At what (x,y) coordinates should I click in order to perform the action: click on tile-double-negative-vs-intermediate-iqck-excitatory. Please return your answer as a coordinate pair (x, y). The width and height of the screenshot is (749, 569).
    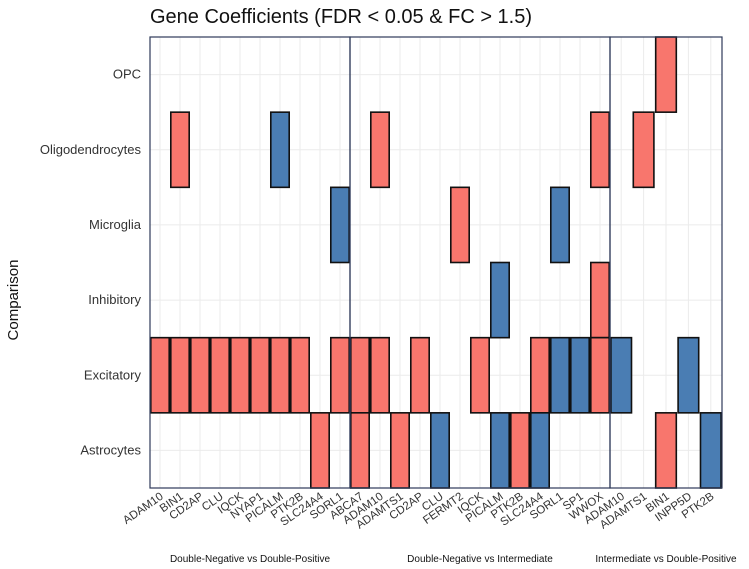
    Looking at the image, I should click on (479, 375).